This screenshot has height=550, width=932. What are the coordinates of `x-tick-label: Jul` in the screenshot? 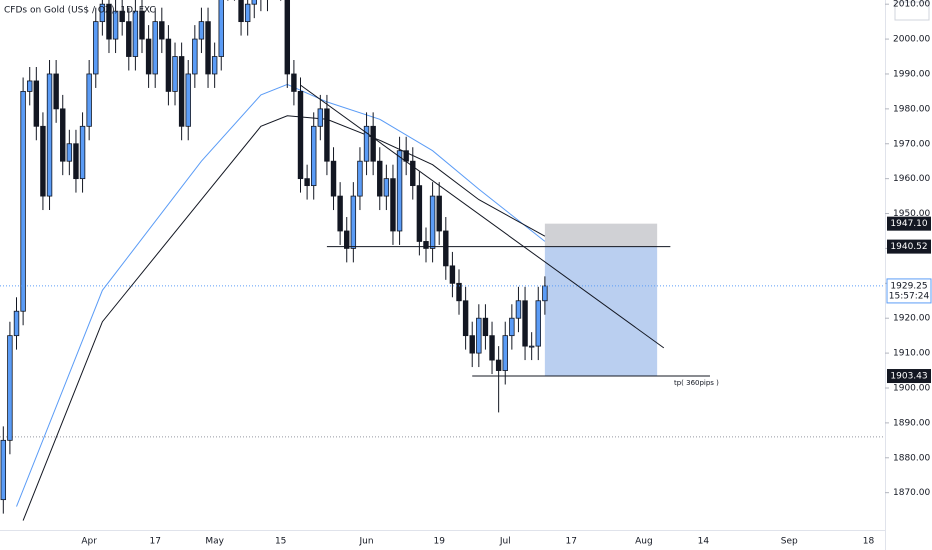 It's located at (505, 542).